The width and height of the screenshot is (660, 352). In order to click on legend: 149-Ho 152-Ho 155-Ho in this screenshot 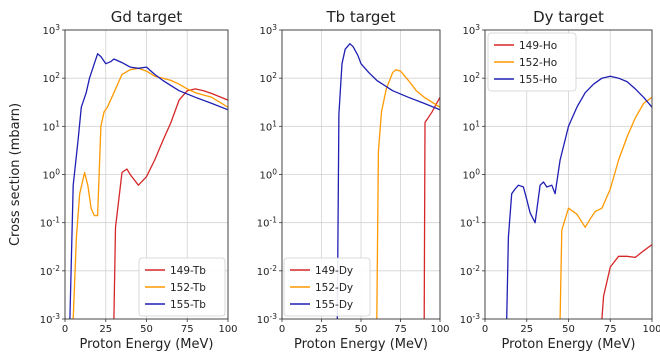, I will do `click(532, 62)`.